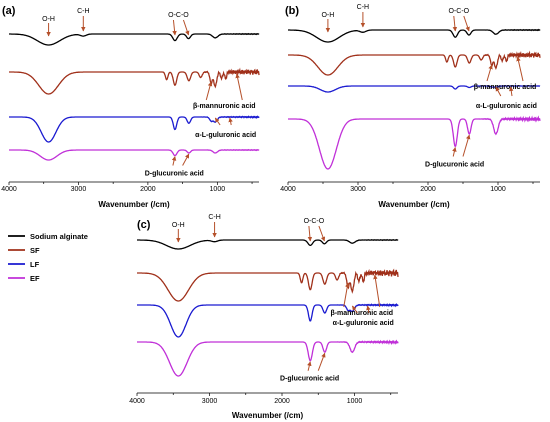 This screenshot has height=422, width=550. What do you see at coordinates (292, 11) in the screenshot?
I see `panel-label: (b)` at bounding box center [292, 11].